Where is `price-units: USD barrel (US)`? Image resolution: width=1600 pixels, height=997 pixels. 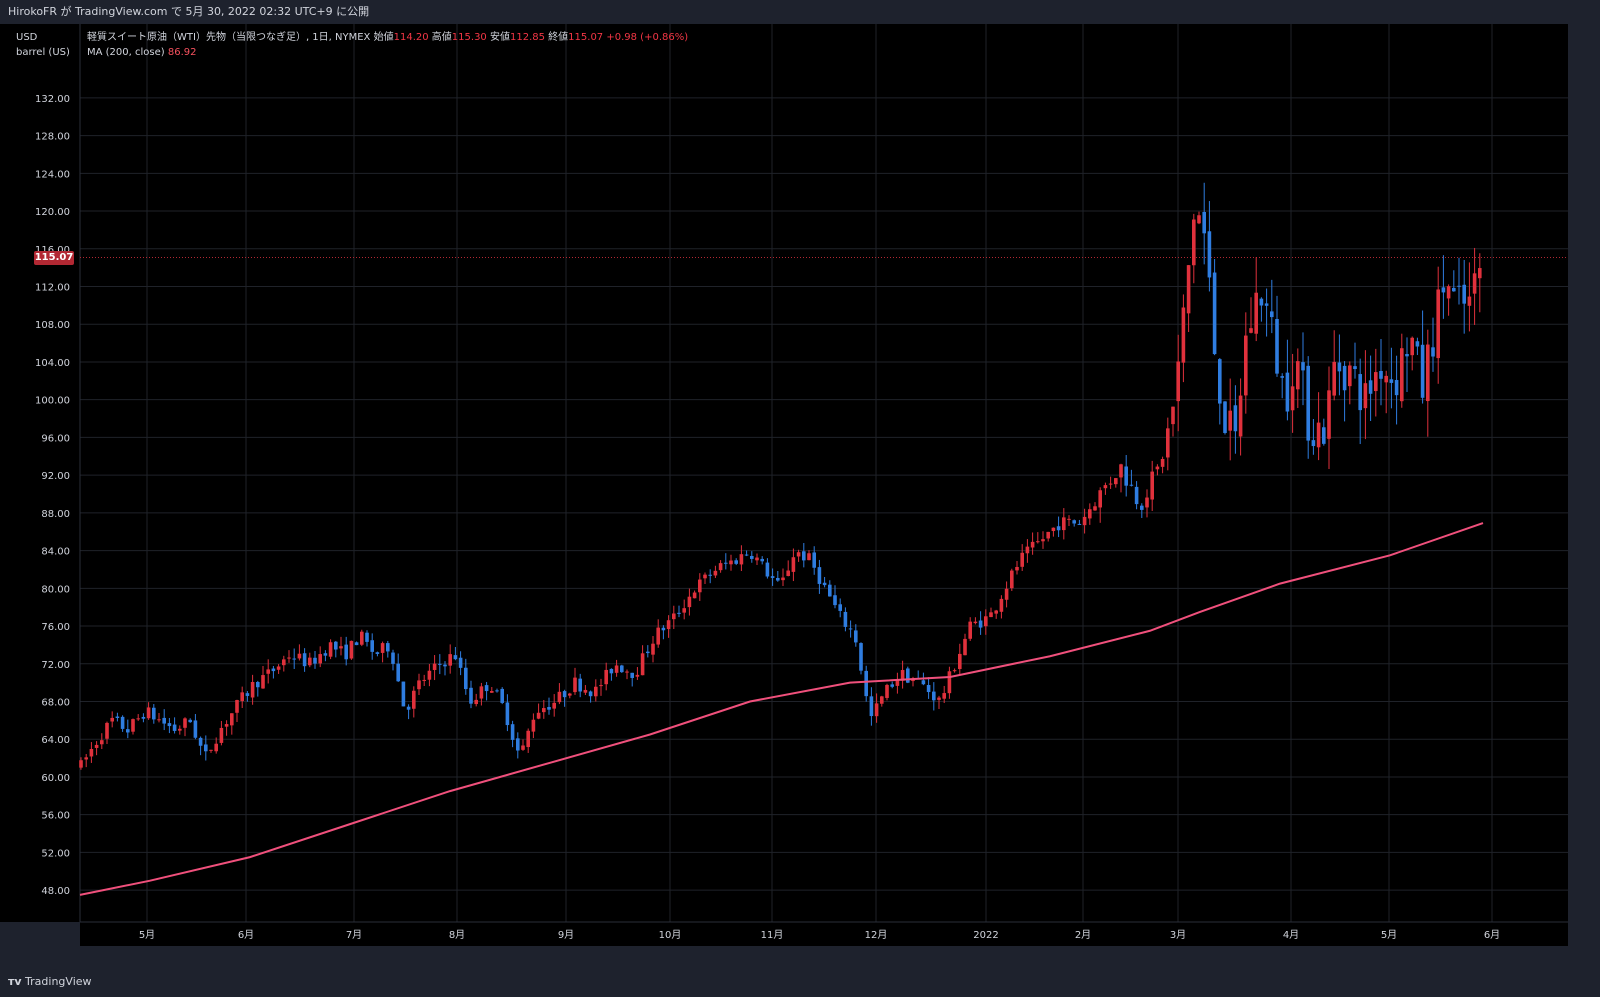 price-units: USD barrel (US) is located at coordinates (43, 45).